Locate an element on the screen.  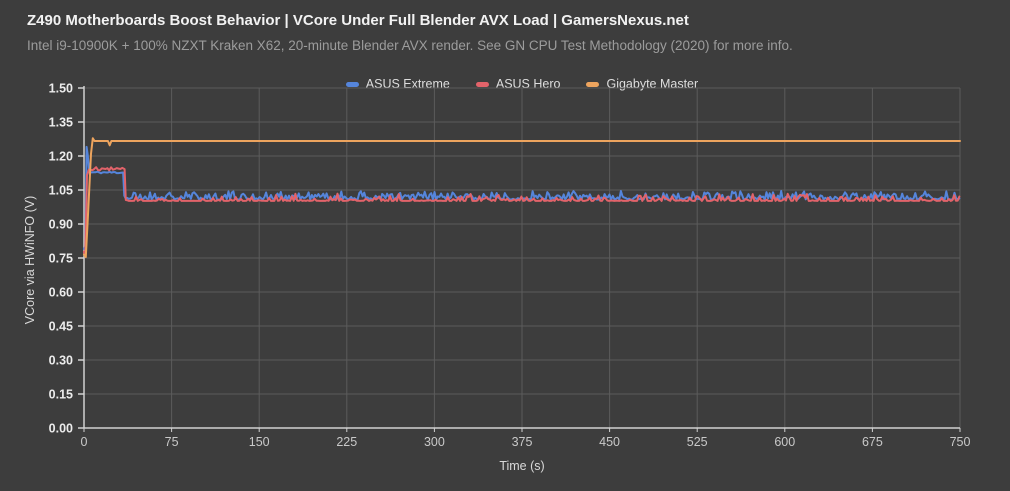
y-tick-label: 0.90 is located at coordinates (61, 225).